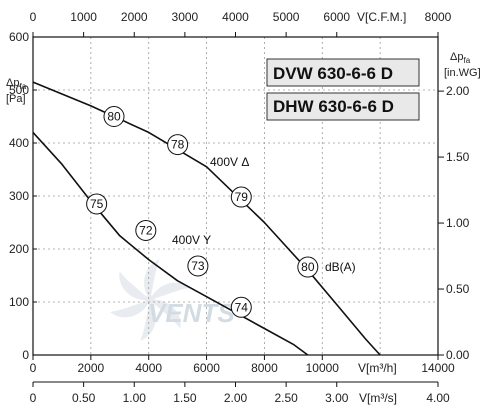 The height and width of the screenshot is (407, 483). Describe the element at coordinates (286, 398) in the screenshot. I see `bottom2-tick-label: 2.50` at that location.